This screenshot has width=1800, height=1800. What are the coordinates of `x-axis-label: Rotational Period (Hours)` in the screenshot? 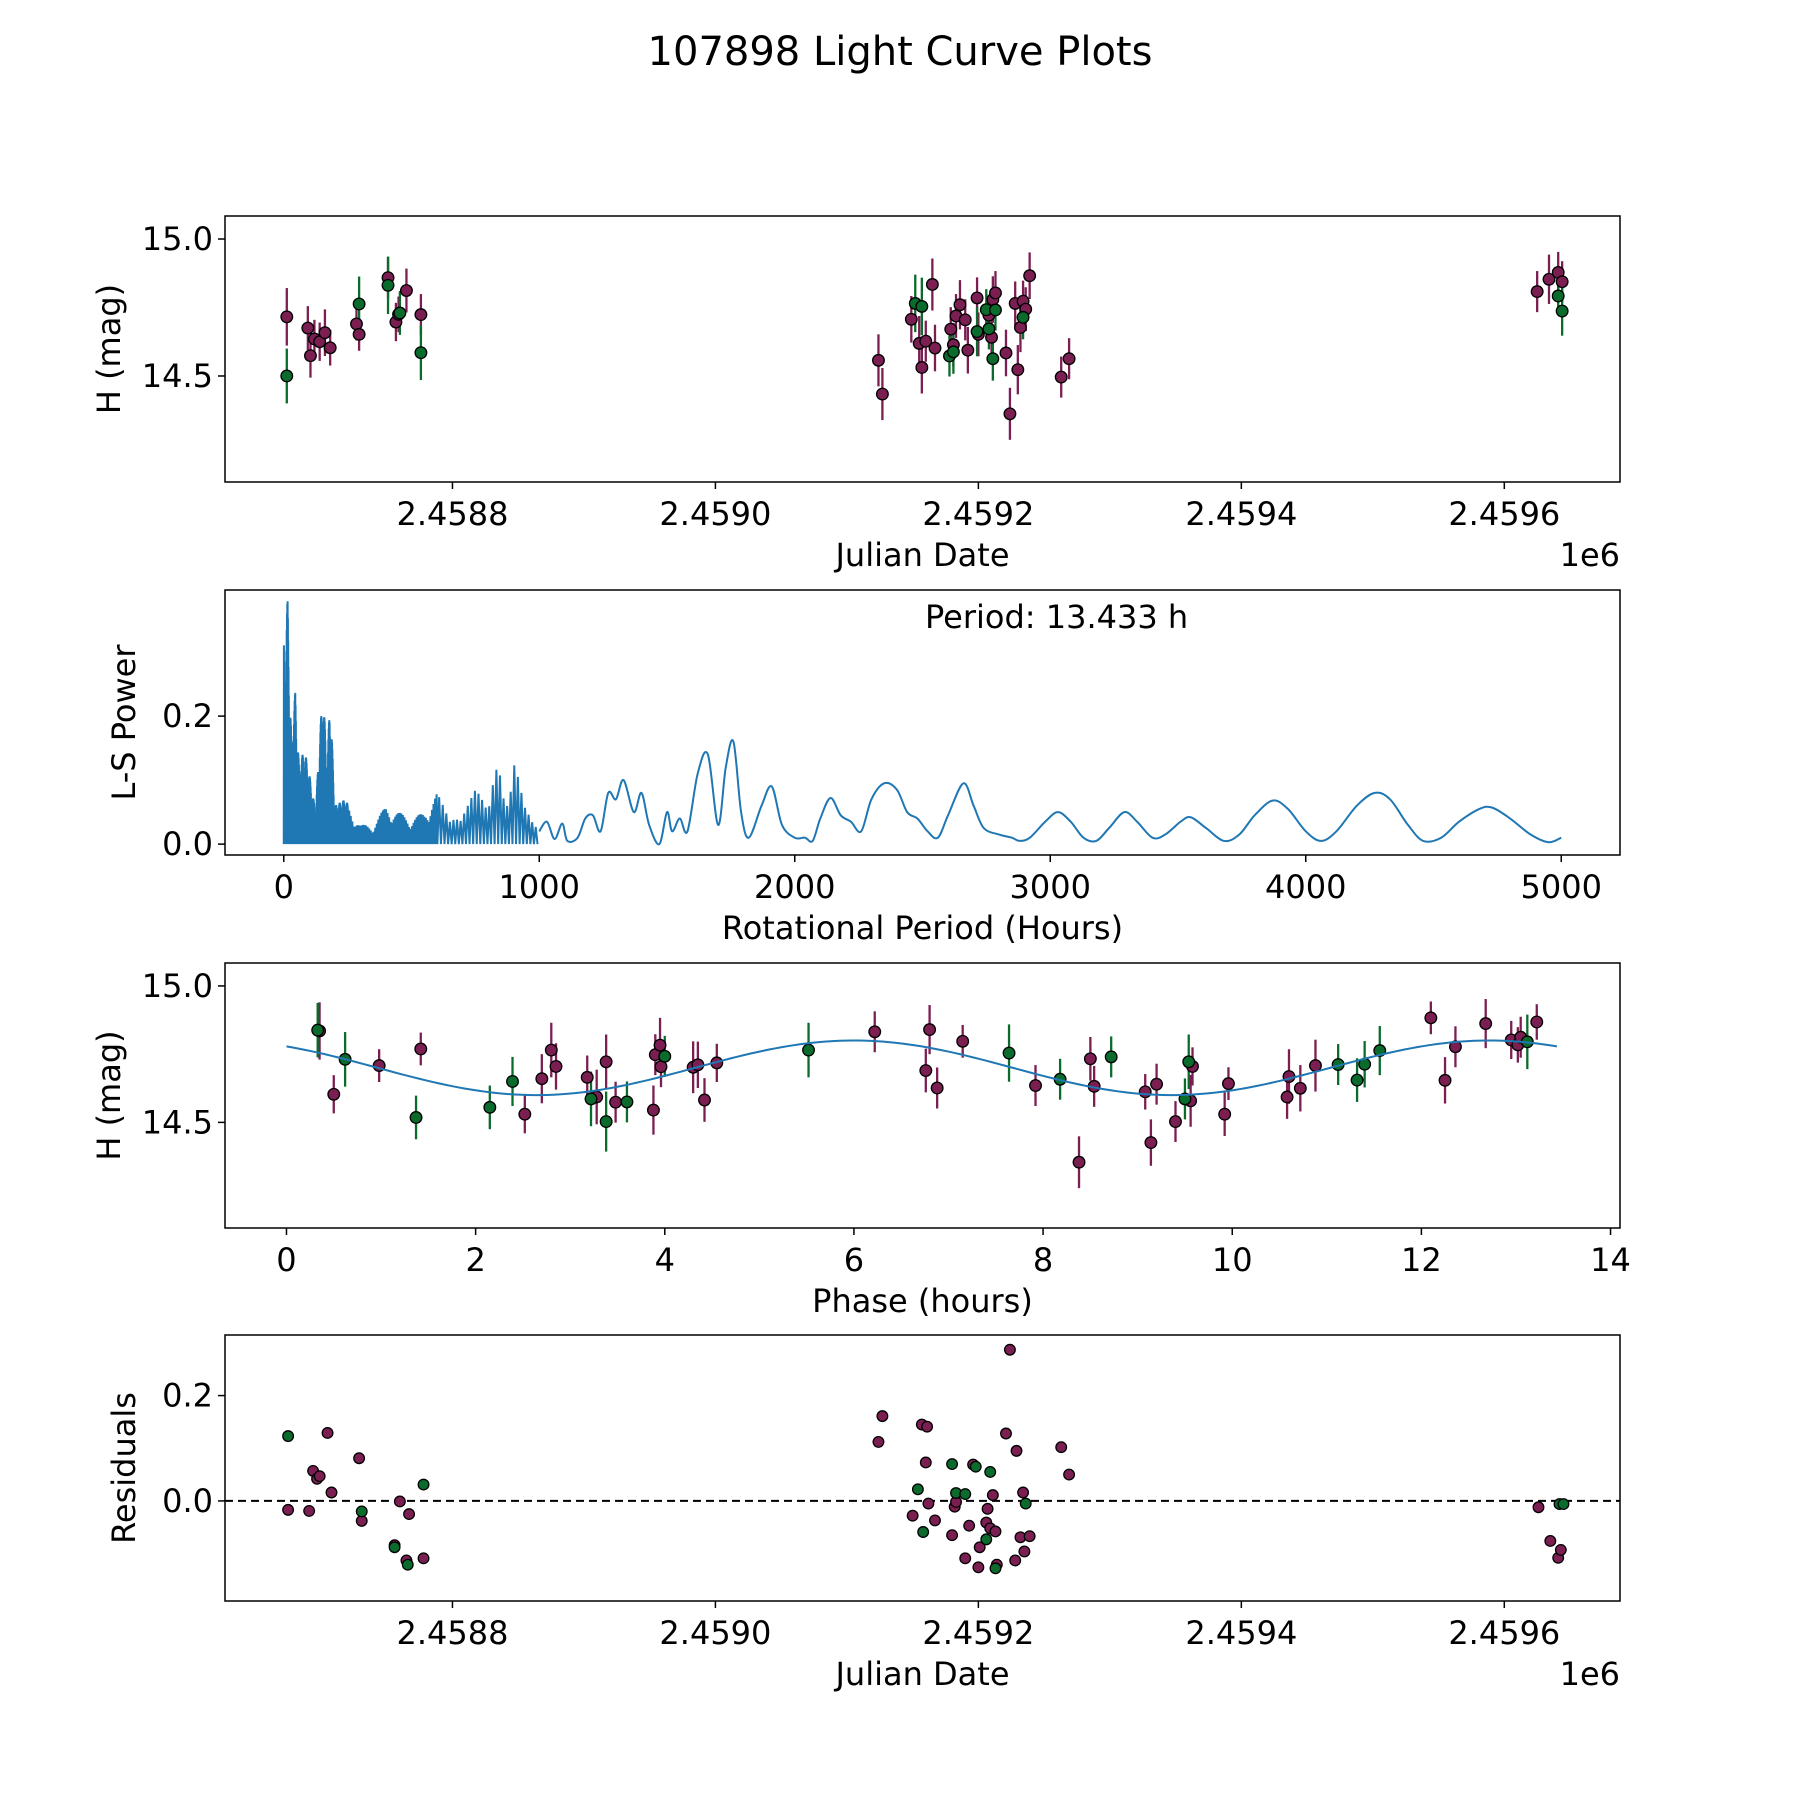 It's located at (922, 928).